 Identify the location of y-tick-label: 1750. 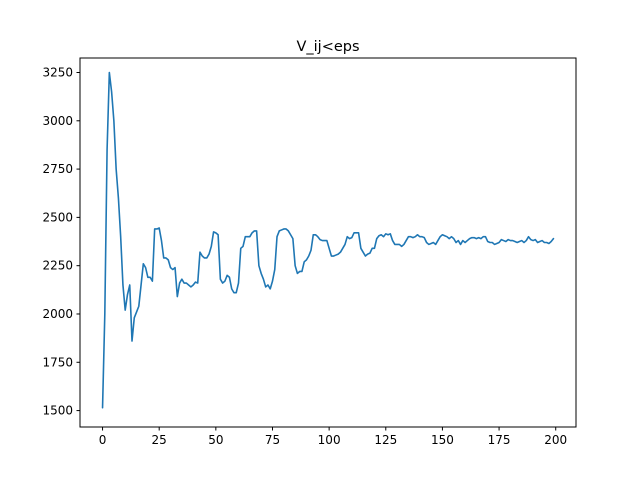
(57, 362).